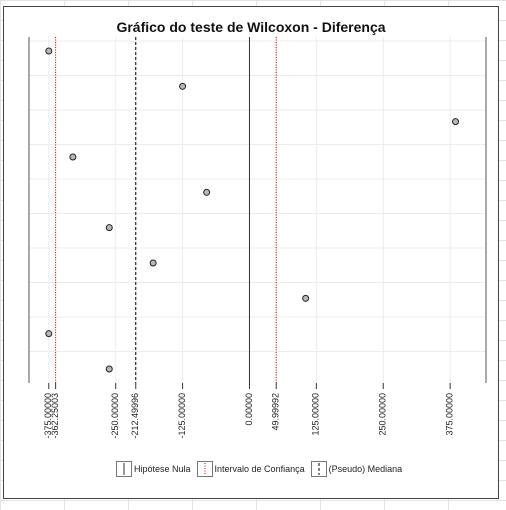 The height and width of the screenshot is (510, 506). What do you see at coordinates (162, 469) in the screenshot?
I see `legend-null-label: Hipótese Nula` at bounding box center [162, 469].